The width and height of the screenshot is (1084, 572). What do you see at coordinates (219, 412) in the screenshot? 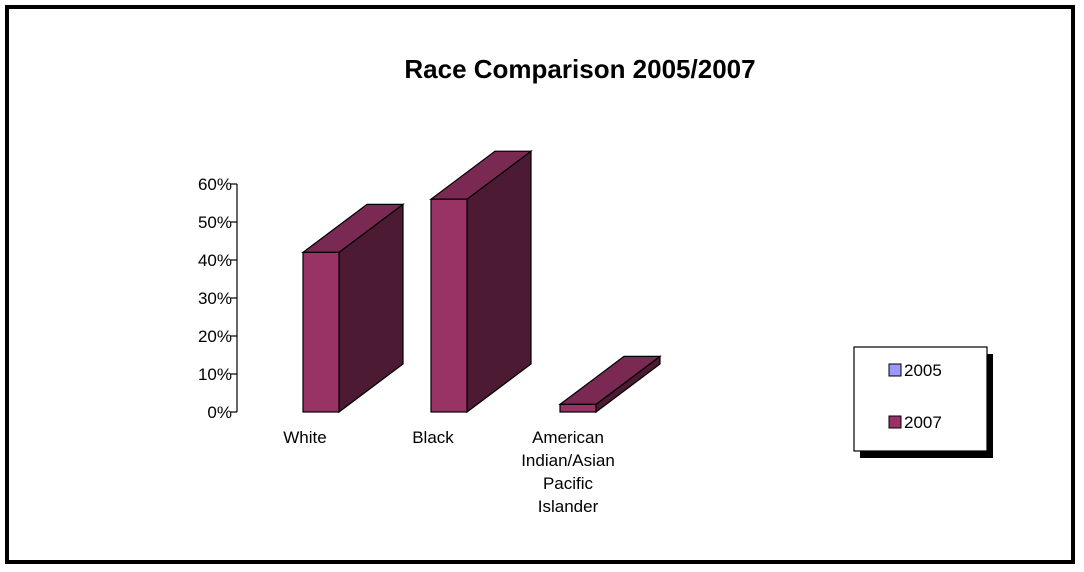
I see `y-tick-label: 0%` at bounding box center [219, 412].